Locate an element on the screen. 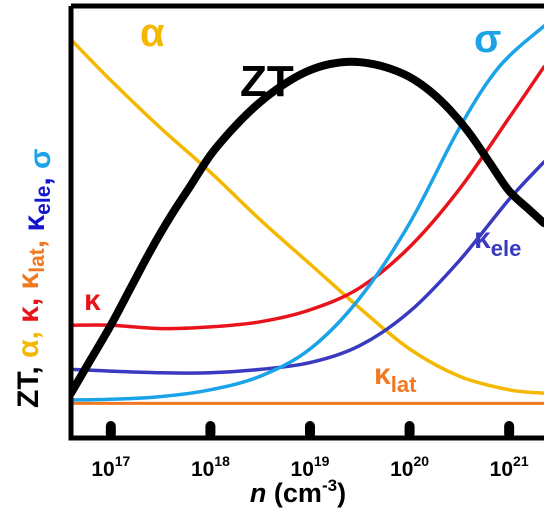  x-tick-label: 1019 is located at coordinates (310, 467).